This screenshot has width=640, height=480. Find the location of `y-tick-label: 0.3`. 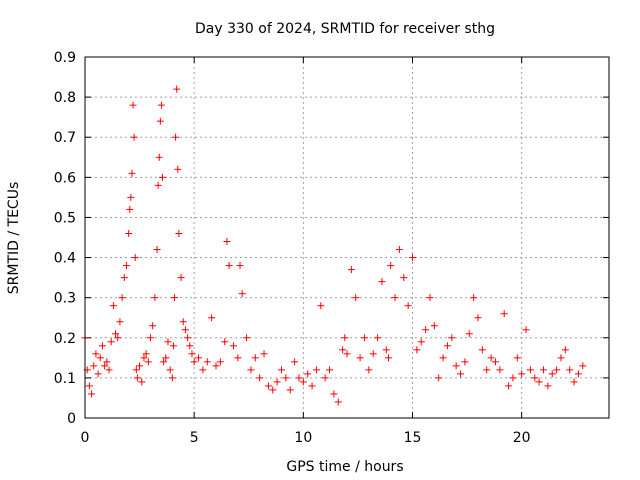

y-tick-label: 0.3 is located at coordinates (65, 299).